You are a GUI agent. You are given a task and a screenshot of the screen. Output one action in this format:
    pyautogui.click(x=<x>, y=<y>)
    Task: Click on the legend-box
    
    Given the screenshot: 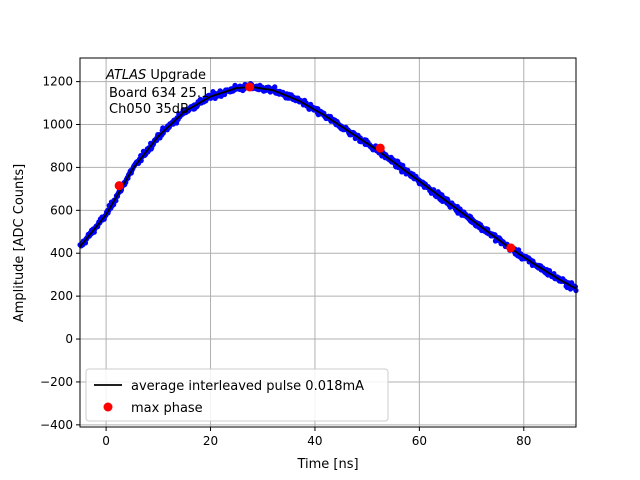 What is the action you would take?
    pyautogui.click(x=237, y=395)
    